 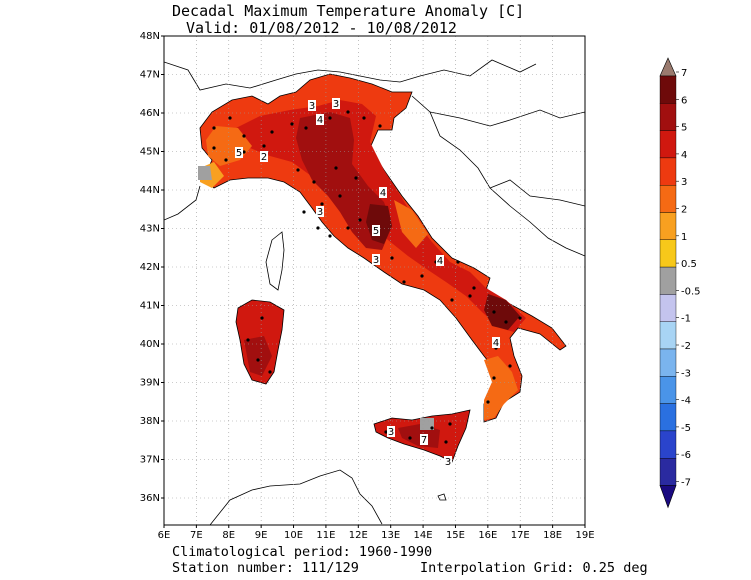 I want to click on lat-tick-label: 43N, so click(x=150, y=229).